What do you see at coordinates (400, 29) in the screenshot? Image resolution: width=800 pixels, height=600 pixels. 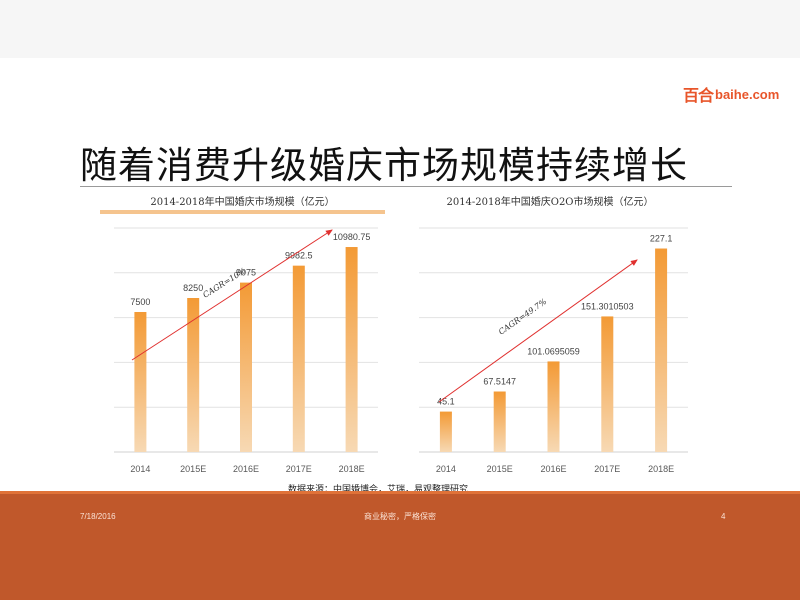 I see `top-strip` at bounding box center [400, 29].